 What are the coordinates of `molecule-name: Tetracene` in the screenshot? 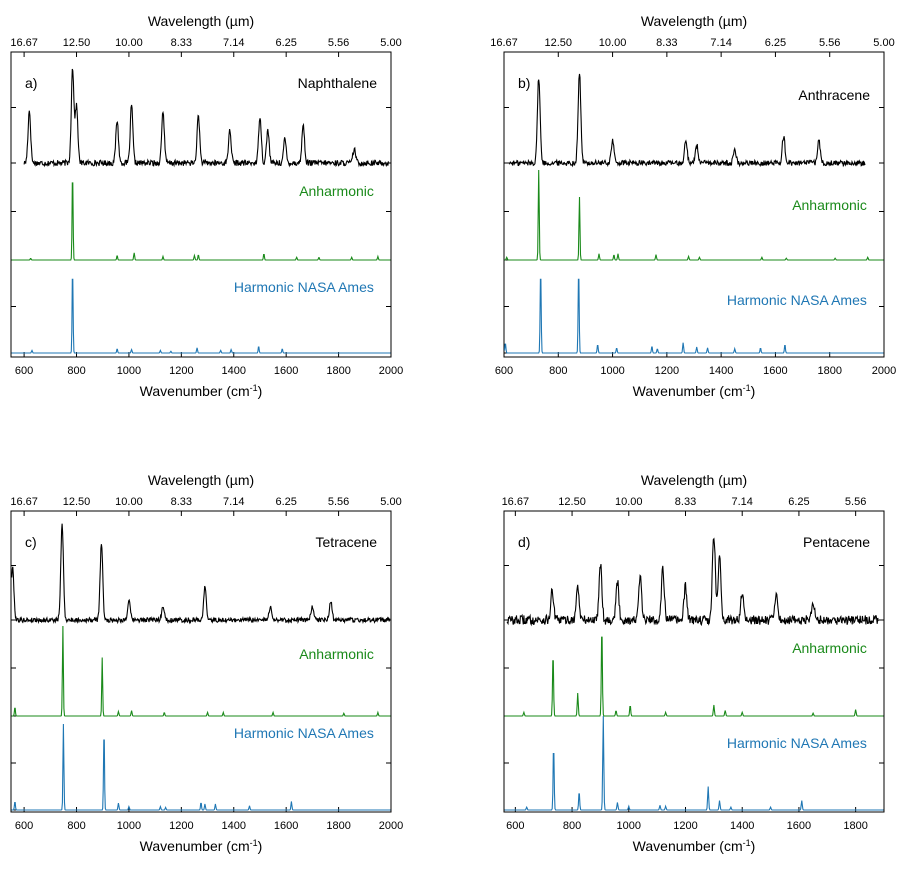 It's located at (347, 542).